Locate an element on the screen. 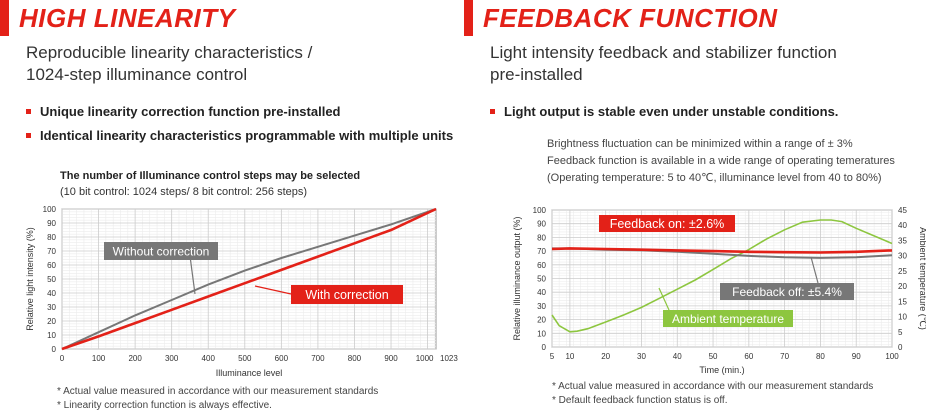 The width and height of the screenshot is (926, 413). label-feedback-off-box is located at coordinates (787, 291).